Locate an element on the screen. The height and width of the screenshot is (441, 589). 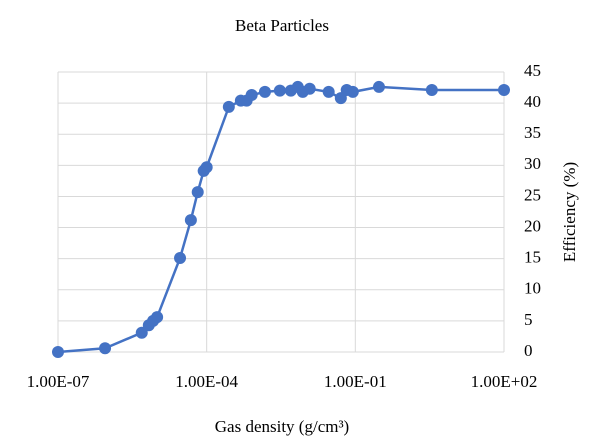
y-tick-label: 35 is located at coordinates (532, 132).